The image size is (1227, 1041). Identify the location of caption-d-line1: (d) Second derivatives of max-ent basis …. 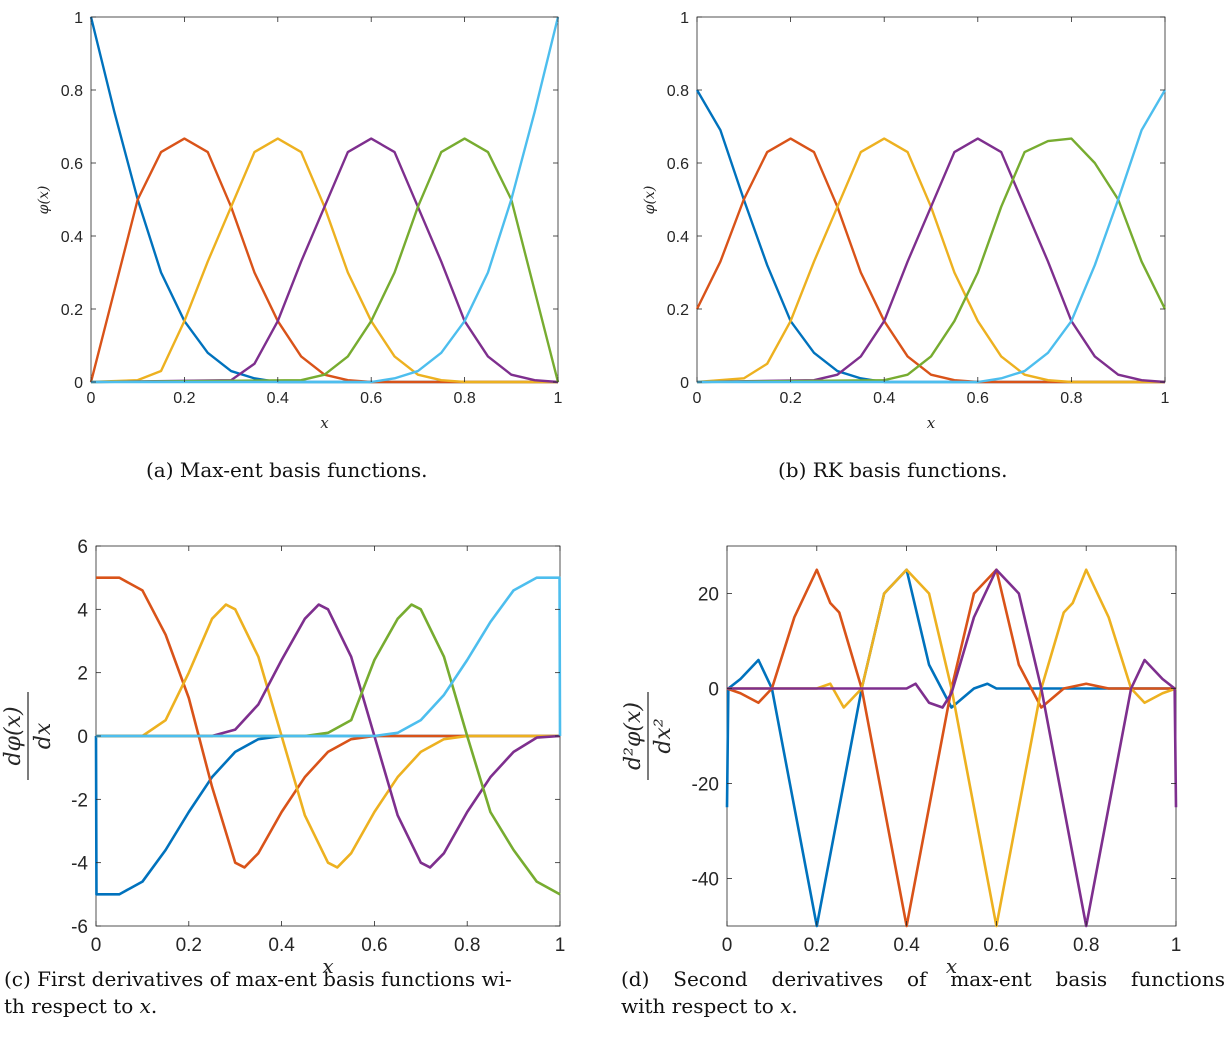
(923, 979).